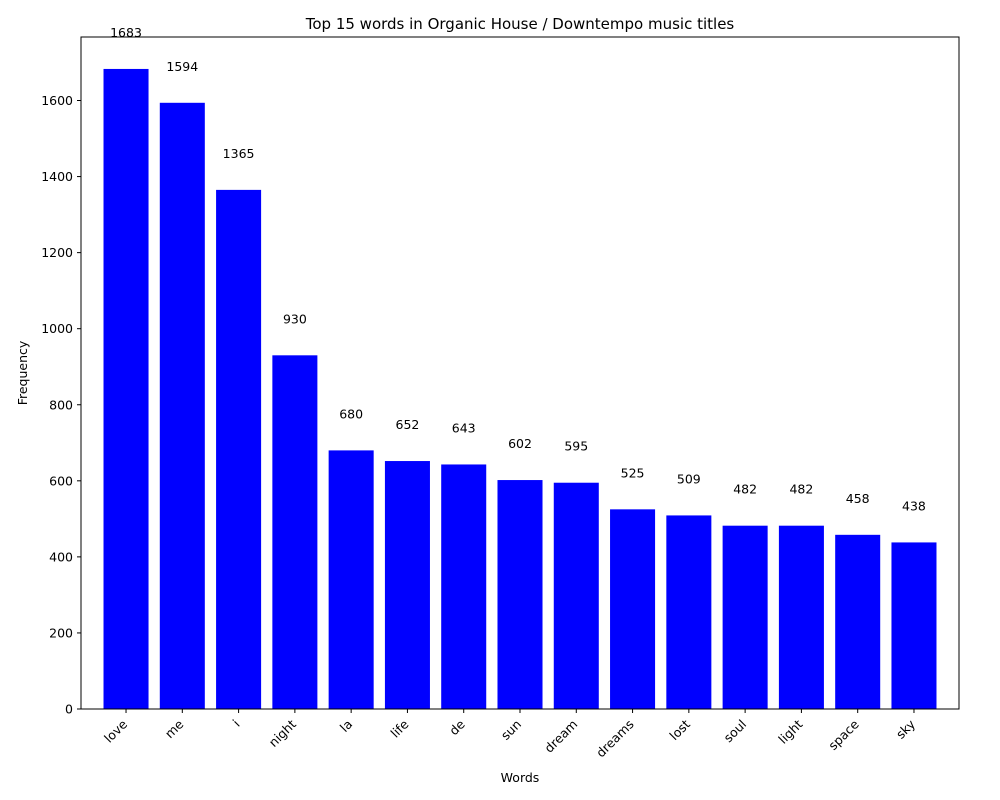  What do you see at coordinates (633, 472) in the screenshot?
I see `data-label-dreams: 525` at bounding box center [633, 472].